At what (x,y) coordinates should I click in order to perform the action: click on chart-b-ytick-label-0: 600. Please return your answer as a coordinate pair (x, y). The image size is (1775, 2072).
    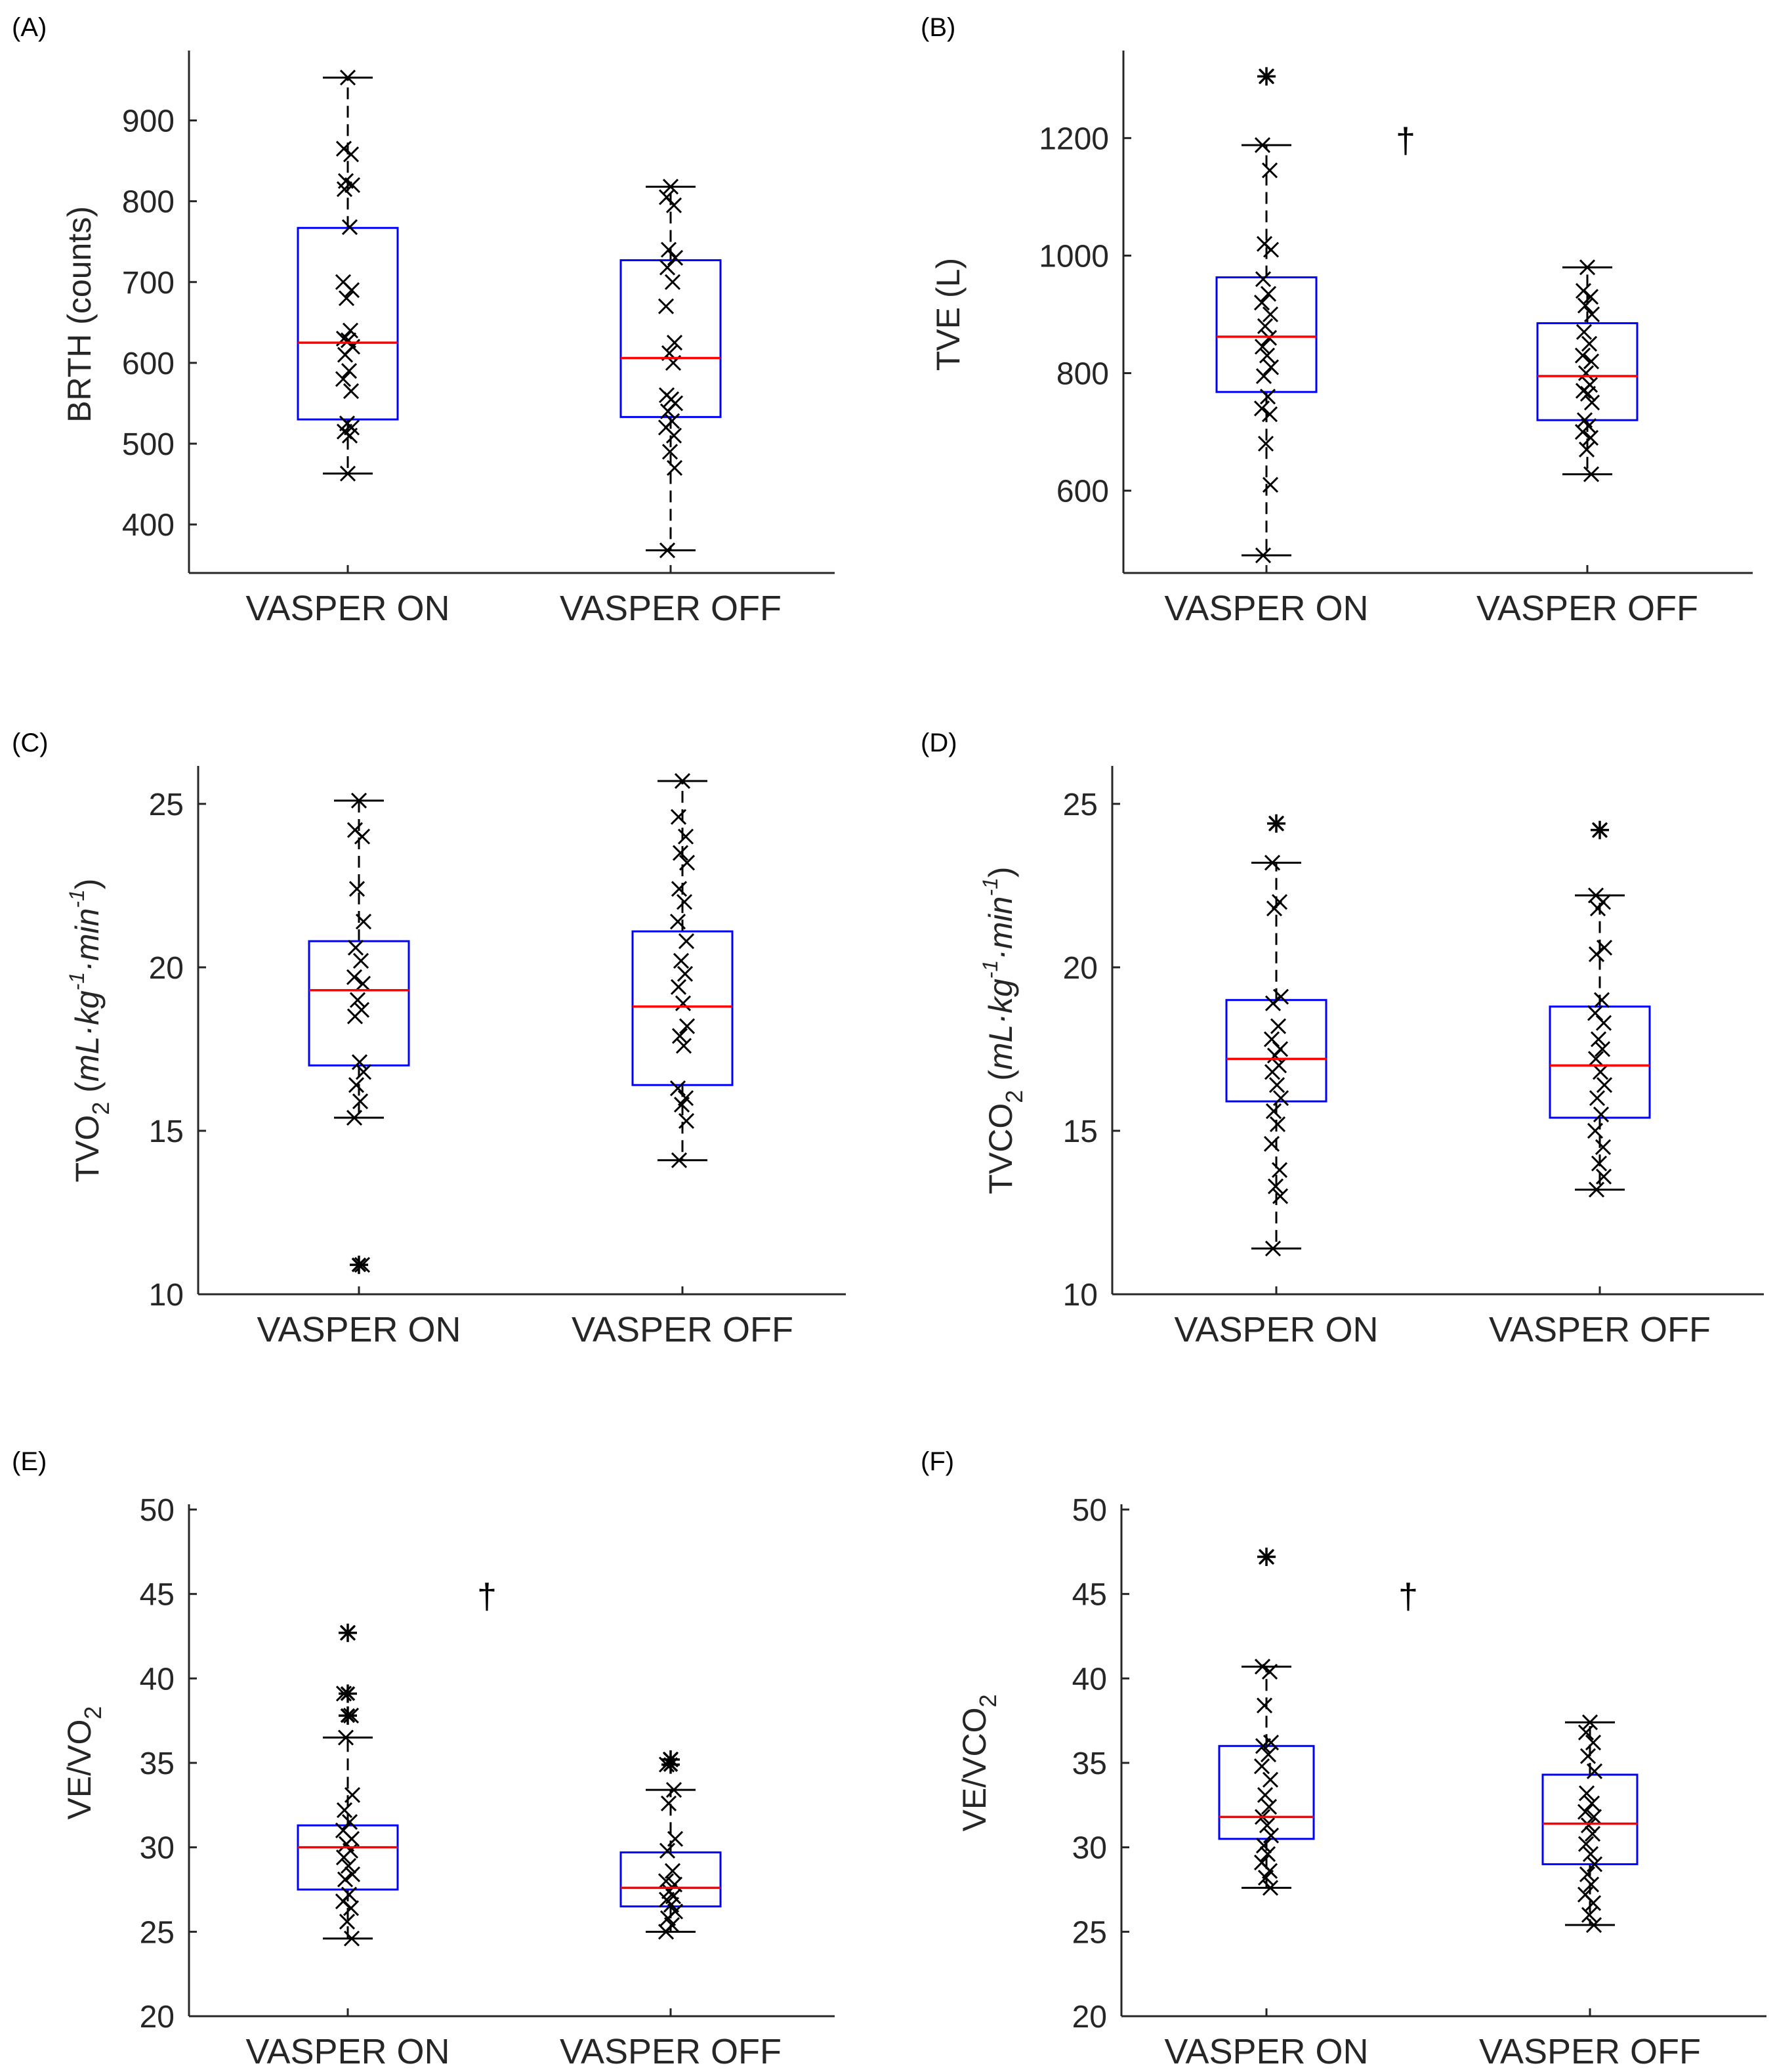
    Looking at the image, I should click on (1082, 492).